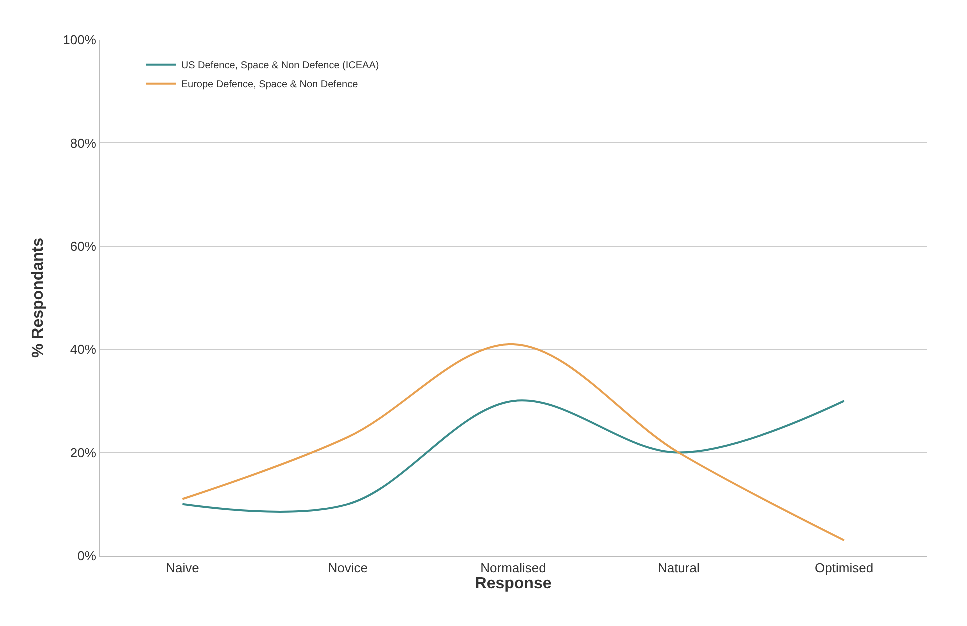 This screenshot has height=626, width=967. Describe the element at coordinates (83, 452) in the screenshot. I see `y-tick-label: 20%` at that location.